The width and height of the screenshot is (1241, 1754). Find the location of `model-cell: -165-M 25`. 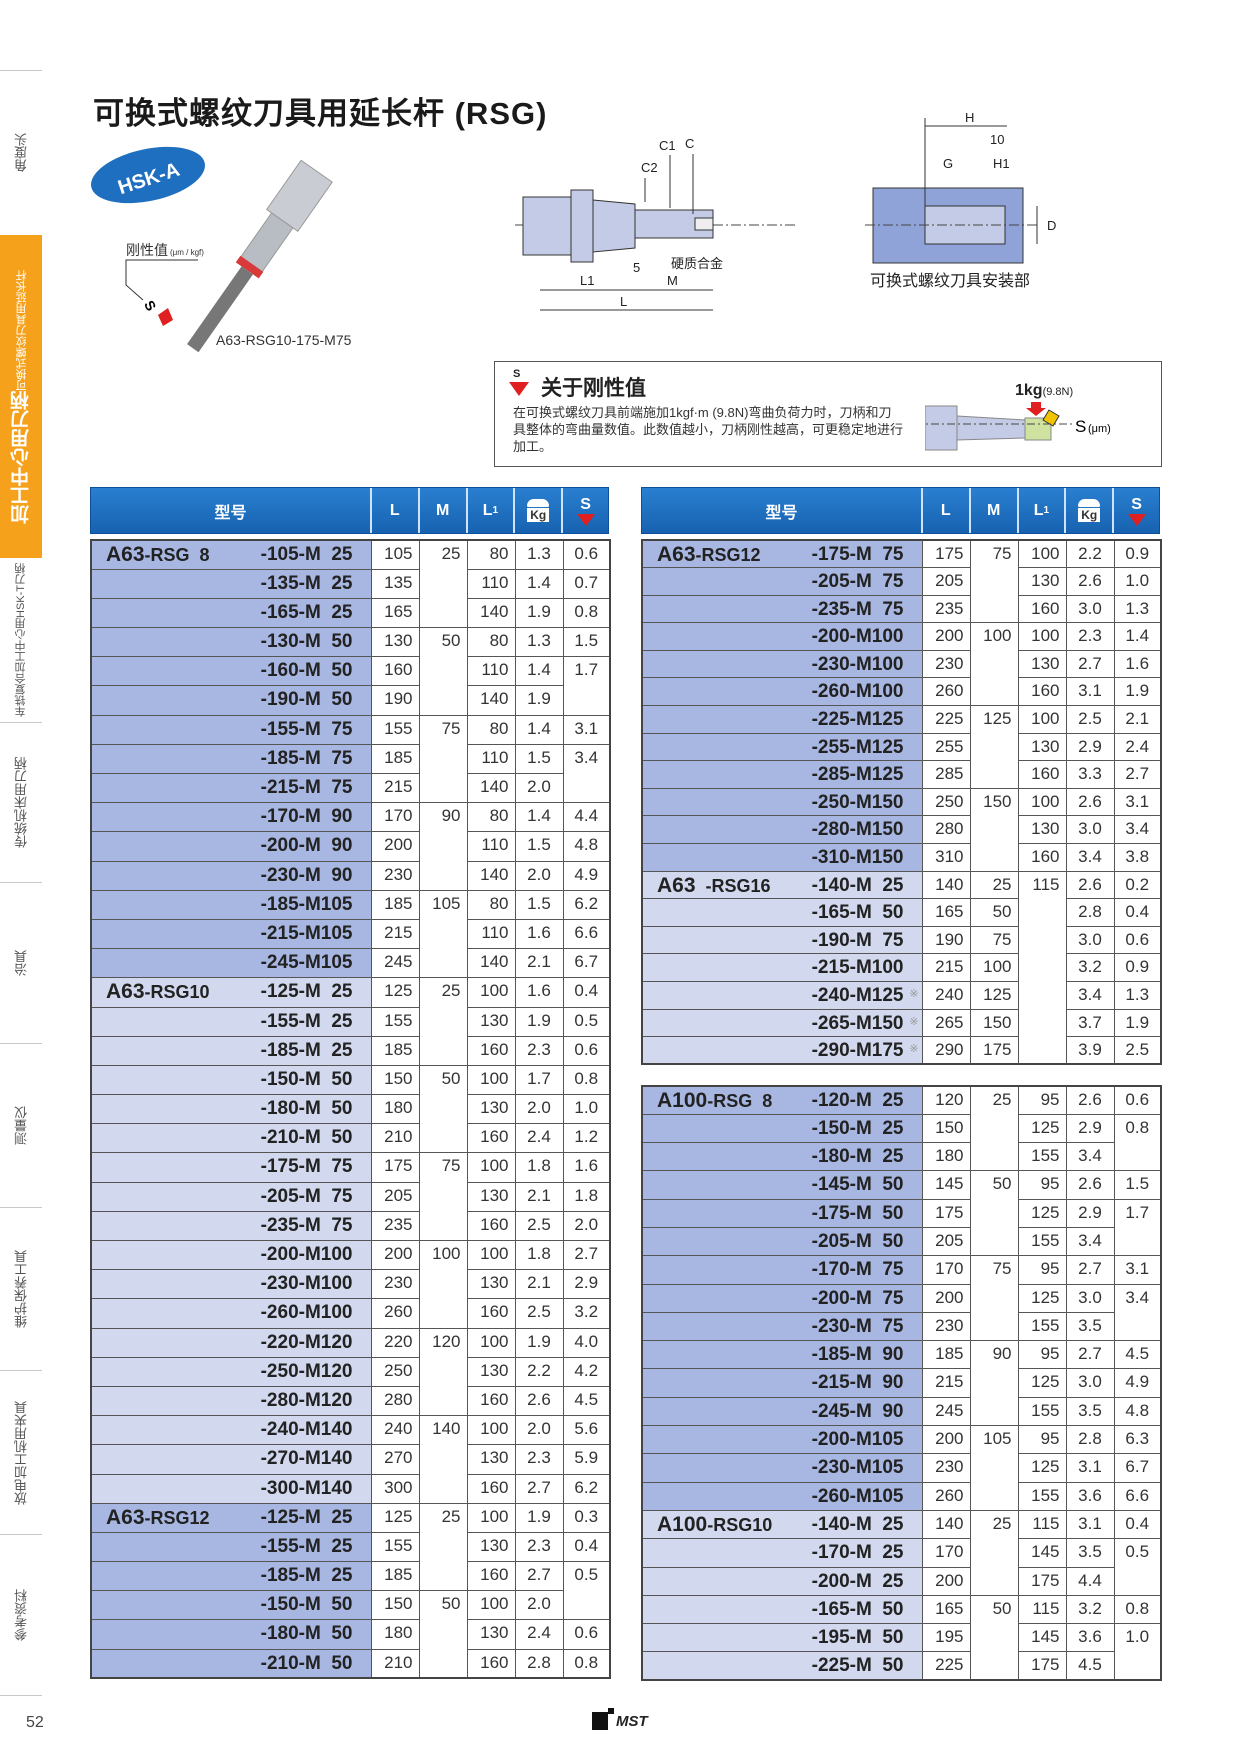

model-cell: -165-M 25 is located at coordinates (231, 613).